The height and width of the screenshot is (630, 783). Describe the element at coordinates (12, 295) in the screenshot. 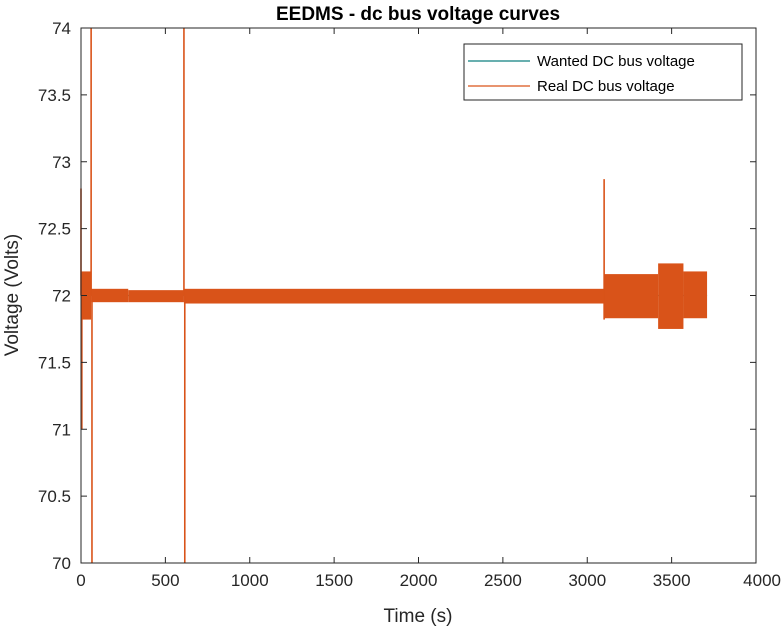

I see `y-axis-label: Voltage (Volts)` at that location.